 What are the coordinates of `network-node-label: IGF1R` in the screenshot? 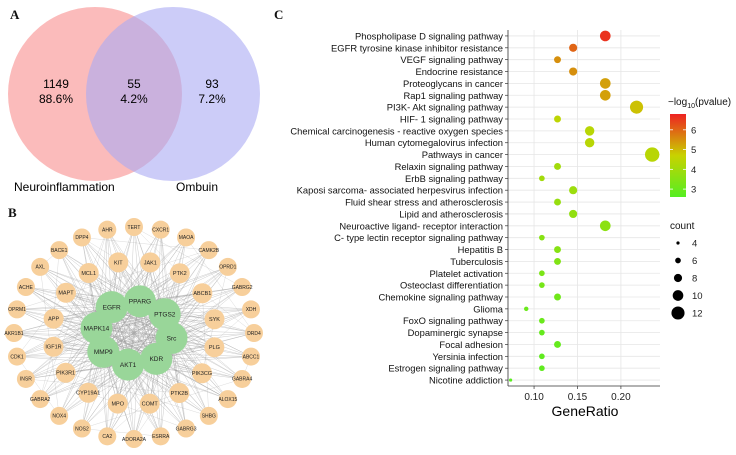 It's located at (53, 348).